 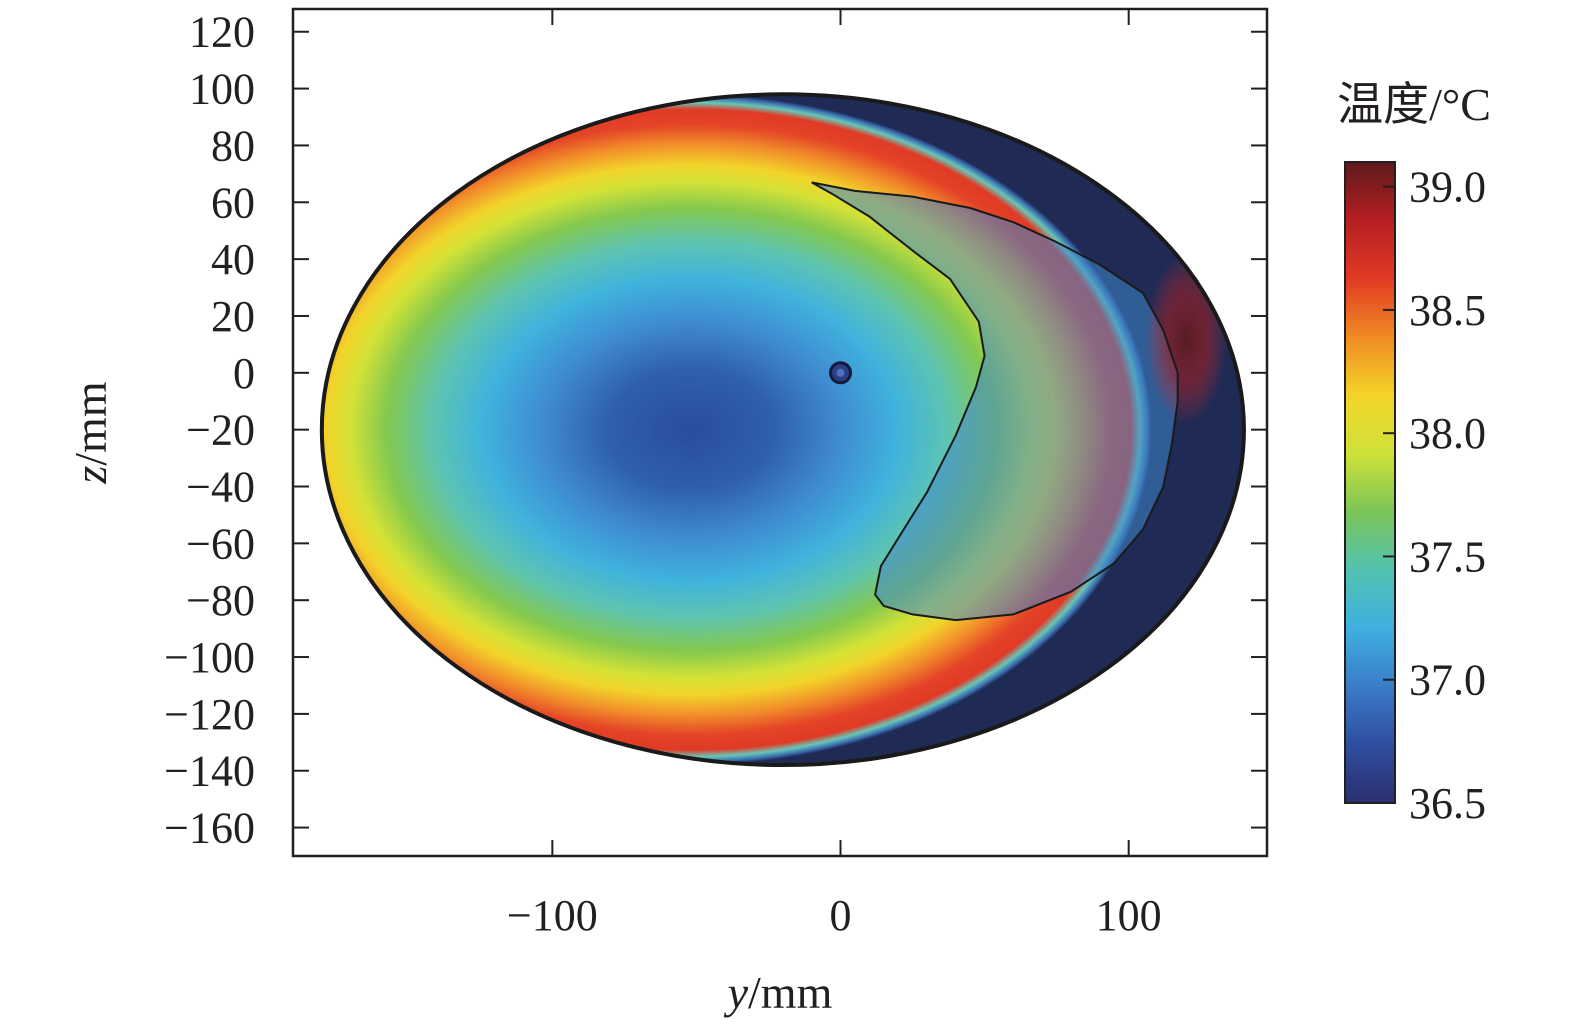 What do you see at coordinates (1129, 915) in the screenshot?
I see `x-tick-label: 100` at bounding box center [1129, 915].